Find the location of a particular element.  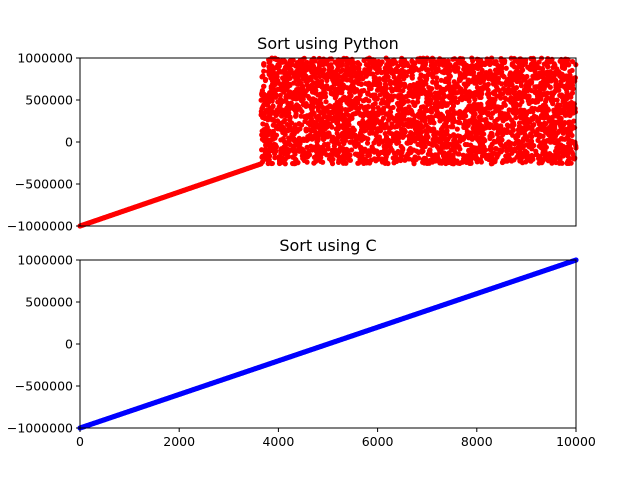

c-sort-title: Sort using C is located at coordinates (327, 245).